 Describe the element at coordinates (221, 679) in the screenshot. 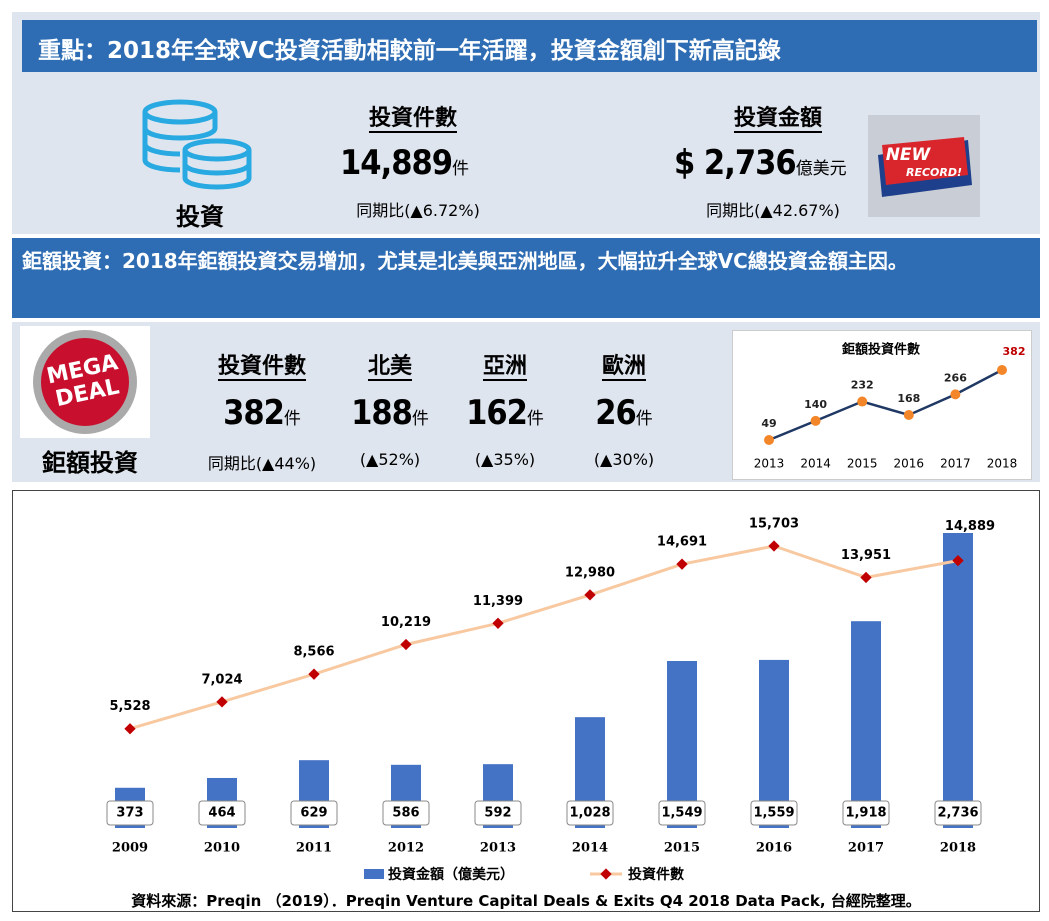

I see `data-label: 7,024` at that location.